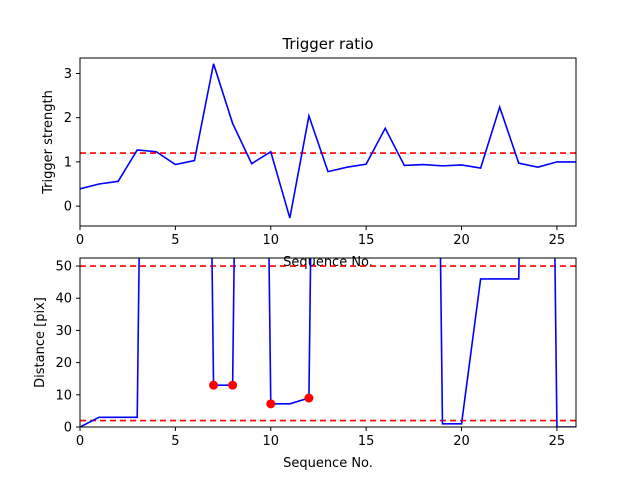 Image resolution: width=640 pixels, height=480 pixels. What do you see at coordinates (327, 44) in the screenshot?
I see `chart-title: Trigger ratio` at bounding box center [327, 44].